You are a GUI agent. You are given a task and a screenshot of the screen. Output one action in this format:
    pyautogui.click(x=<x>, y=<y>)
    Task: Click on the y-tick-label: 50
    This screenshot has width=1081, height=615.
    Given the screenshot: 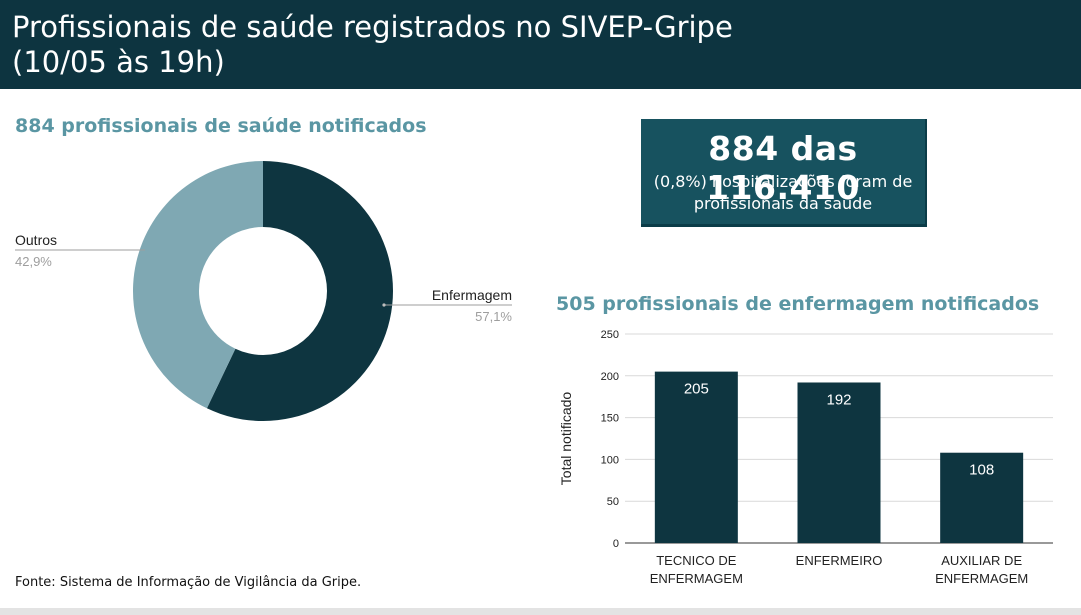 What is the action you would take?
    pyautogui.click(x=613, y=502)
    